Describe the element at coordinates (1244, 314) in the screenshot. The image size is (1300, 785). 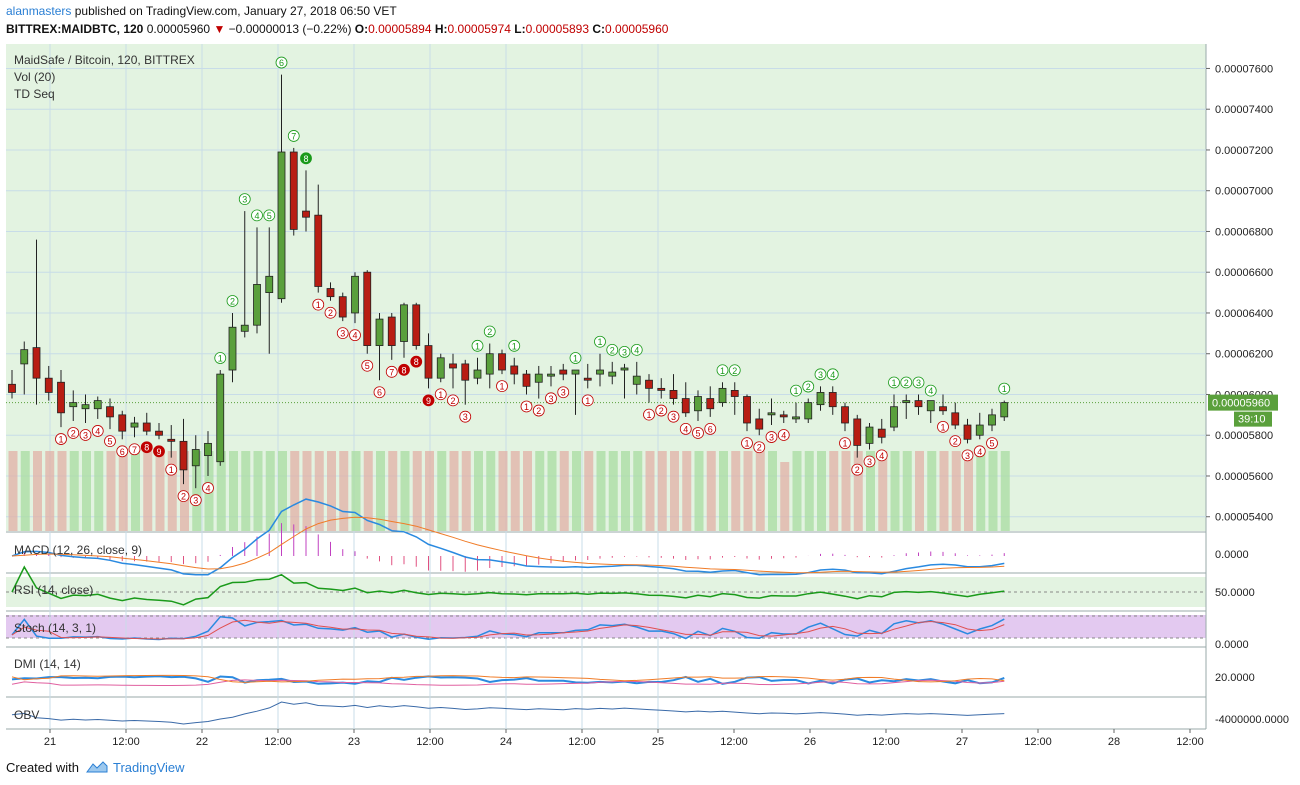
I see `price-tick-label: 0.00006400` at that location.